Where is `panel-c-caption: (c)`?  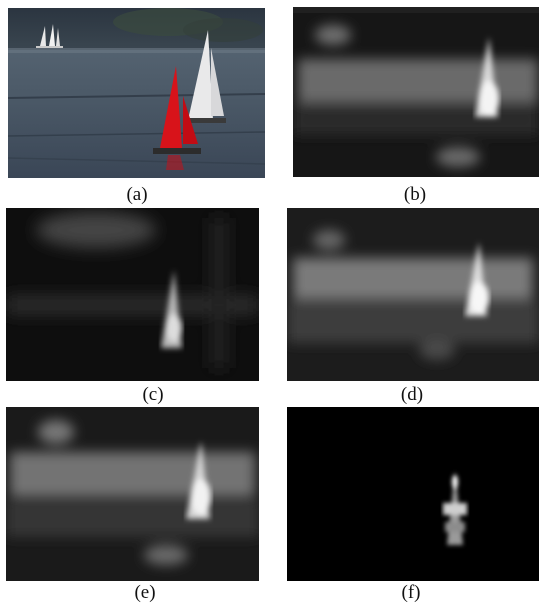
panel-c-caption: (c) is located at coordinates (153, 394).